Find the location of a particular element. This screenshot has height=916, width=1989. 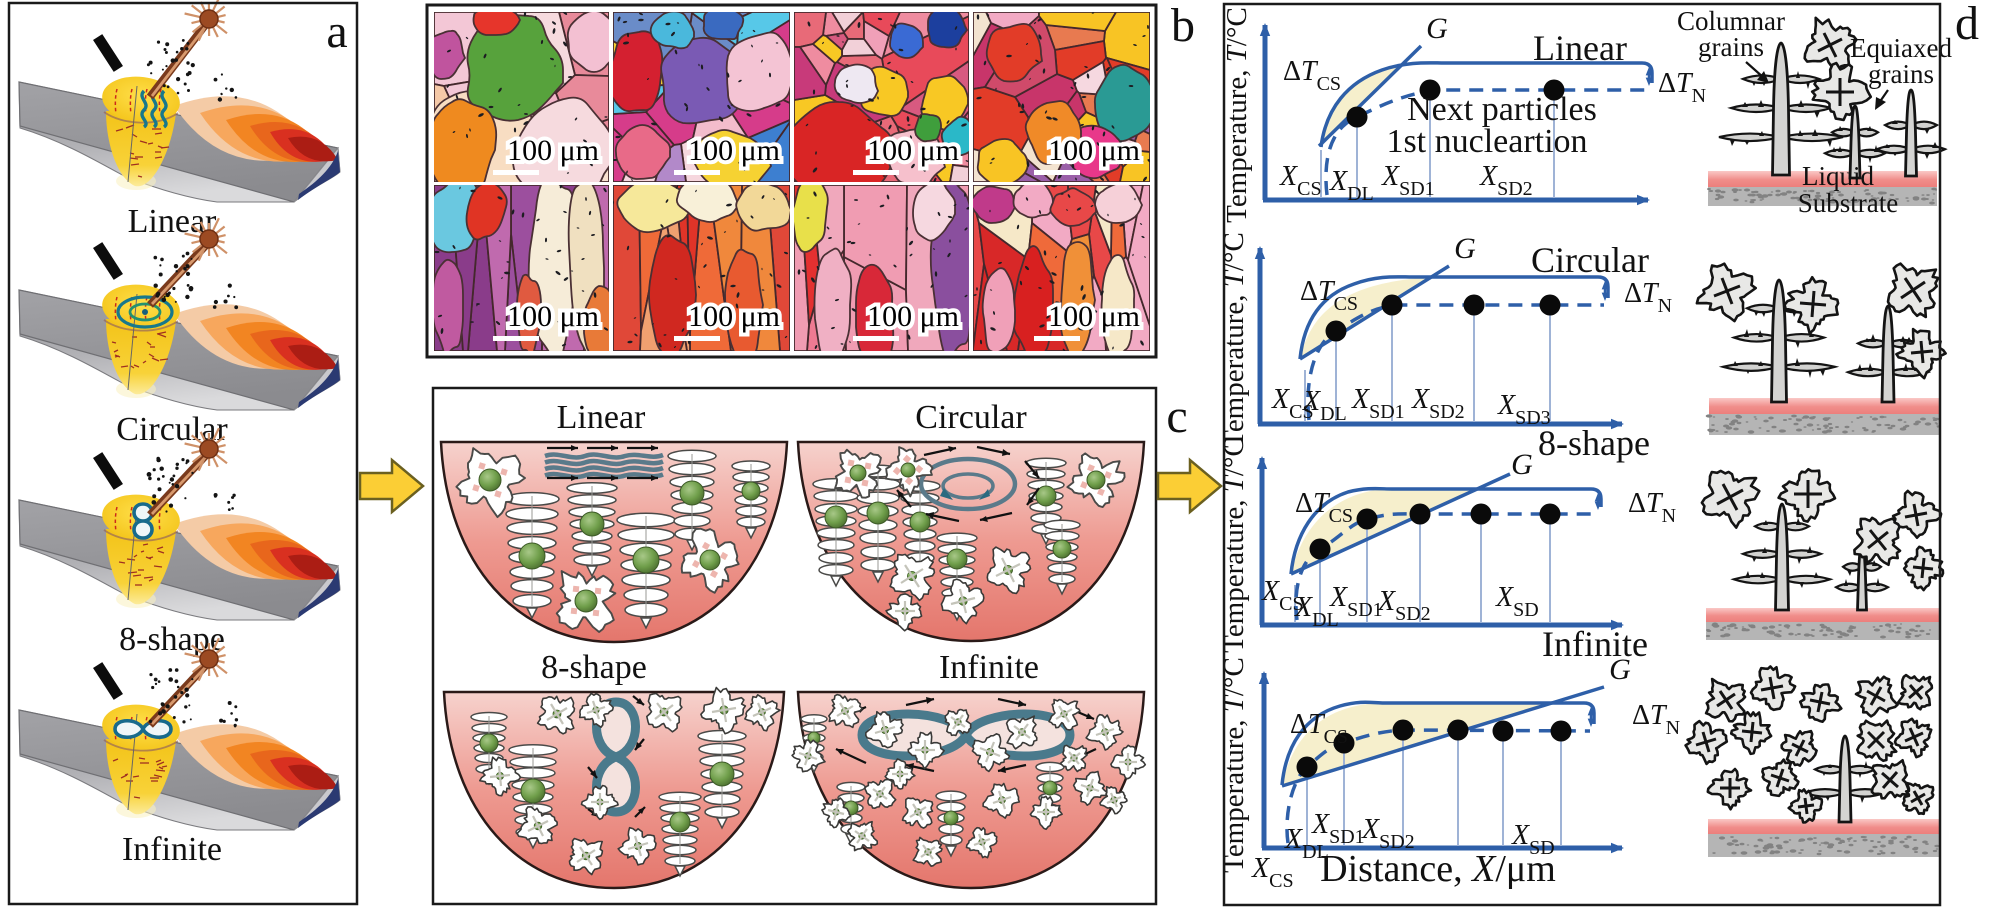

svg-text: Columnar is located at coordinates (1731, 21).